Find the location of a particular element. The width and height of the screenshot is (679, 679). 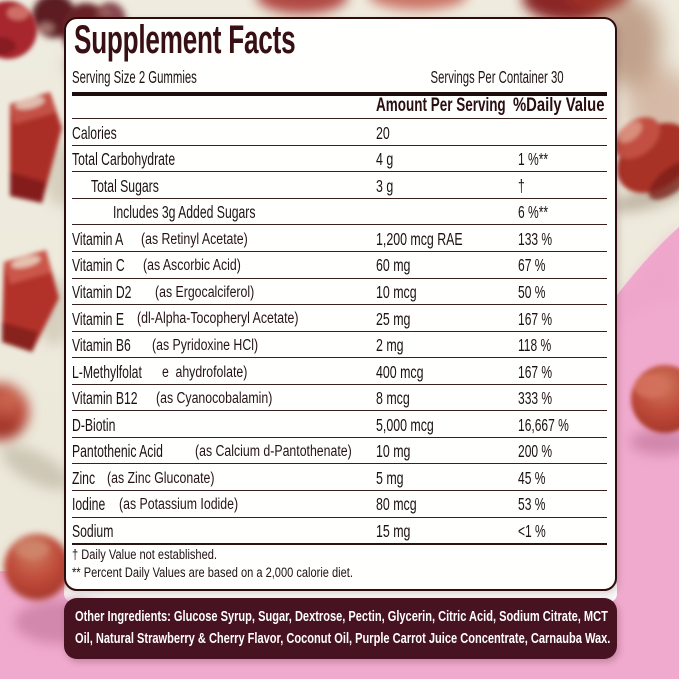

nutrient-daily-value: 50 % is located at coordinates (531, 291).